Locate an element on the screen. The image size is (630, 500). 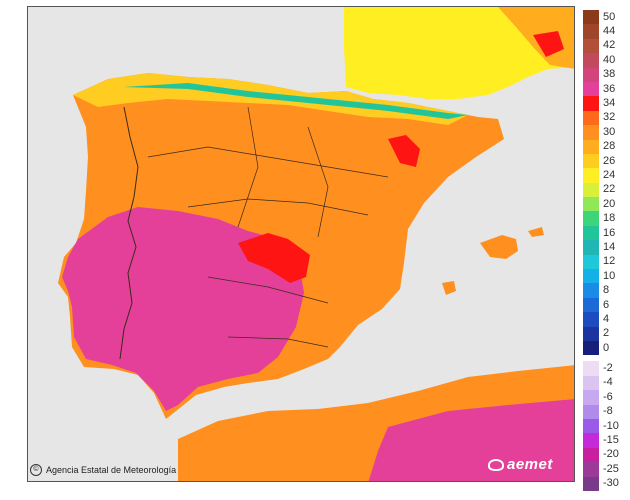
ibiza-island is located at coordinates (449, 288).